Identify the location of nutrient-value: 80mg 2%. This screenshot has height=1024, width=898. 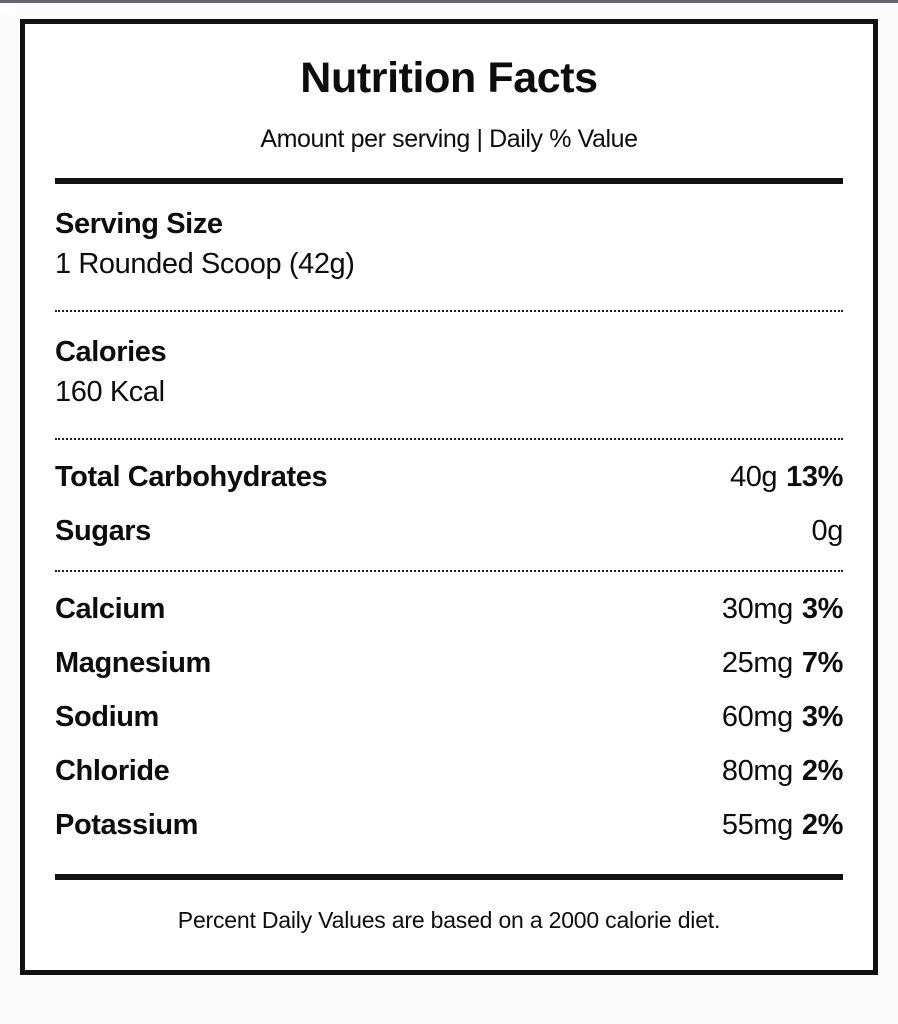
(782, 771).